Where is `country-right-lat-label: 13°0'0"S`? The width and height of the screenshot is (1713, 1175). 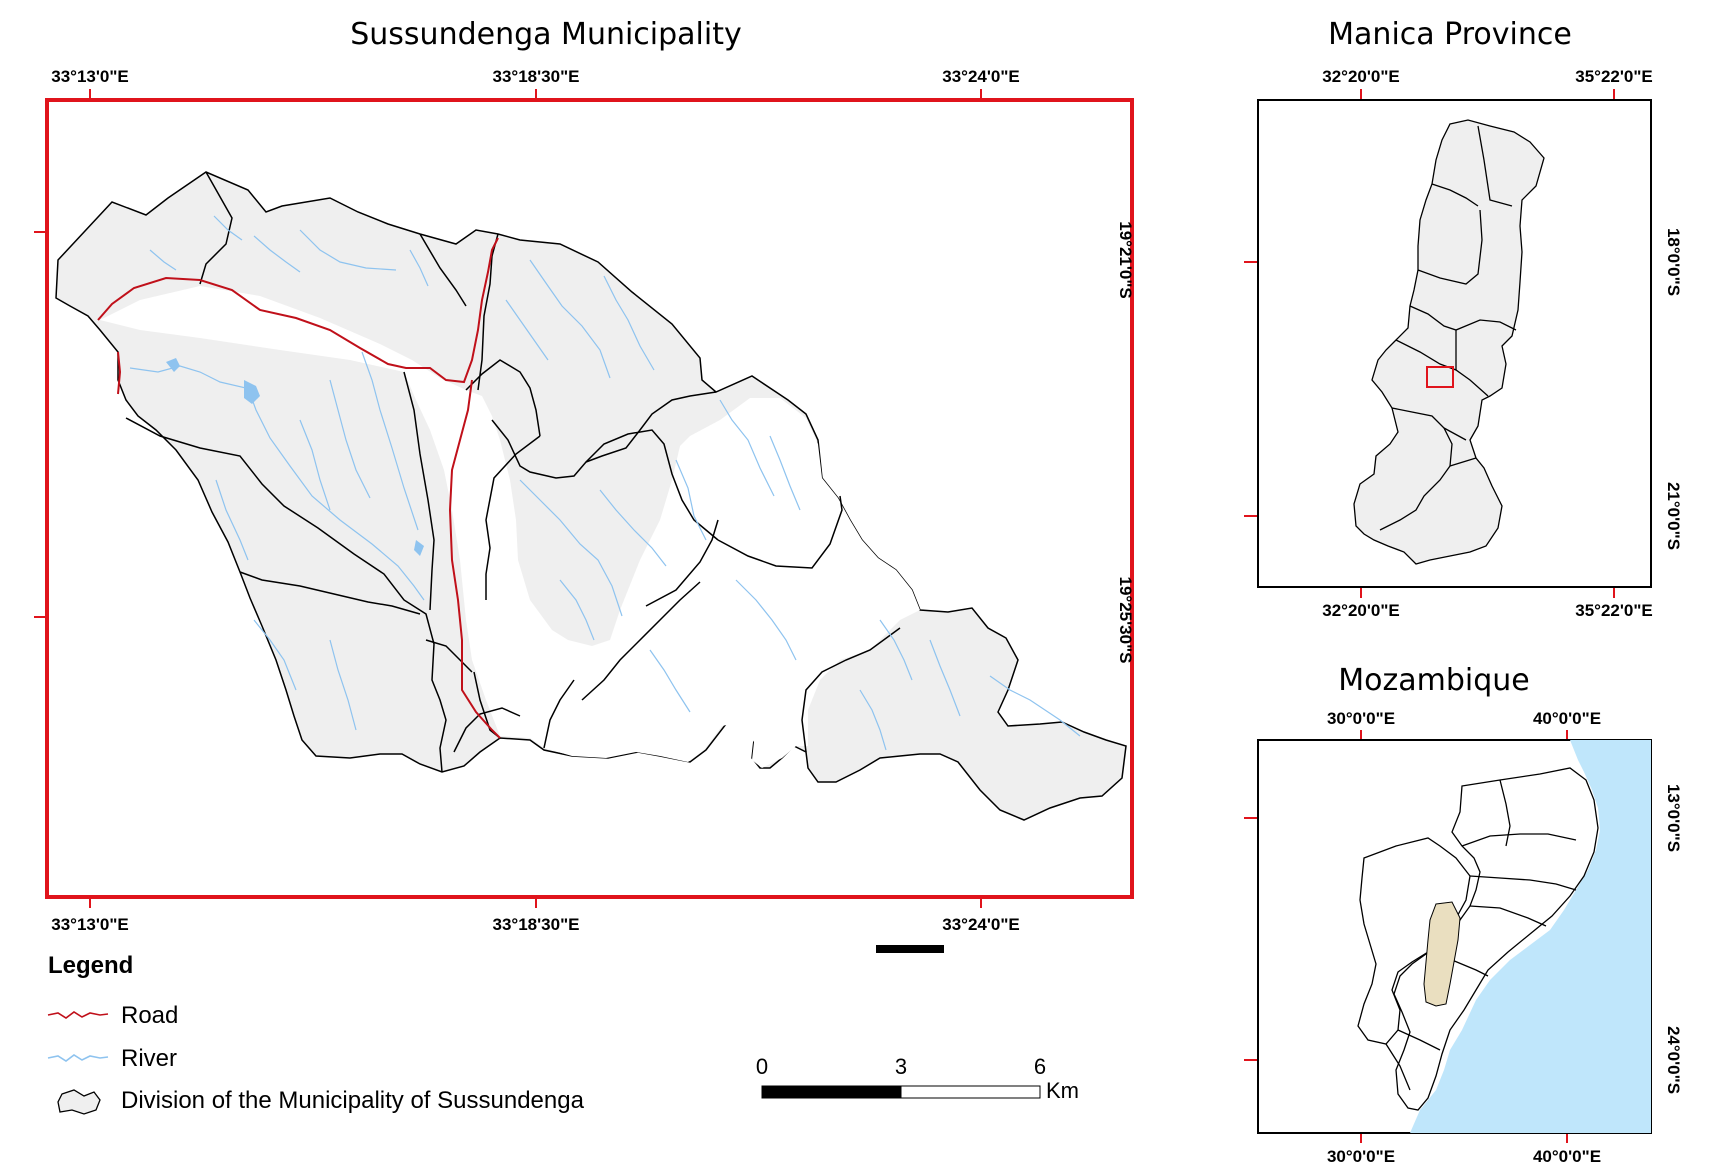
country-right-lat-label: 13°0'0"S is located at coordinates (1673, 818).